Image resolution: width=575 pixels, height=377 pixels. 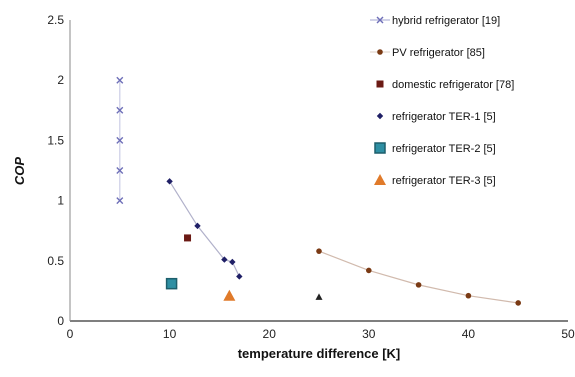 What do you see at coordinates (19, 171) in the screenshot?
I see `y-axis-title: COP` at bounding box center [19, 171].